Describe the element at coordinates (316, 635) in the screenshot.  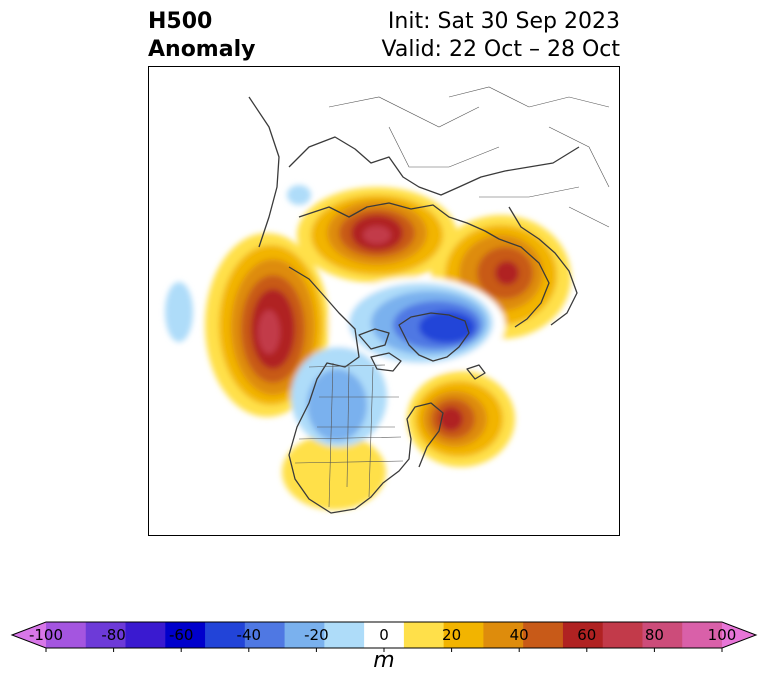
I see `colorbar-tick-label: -20` at that location.